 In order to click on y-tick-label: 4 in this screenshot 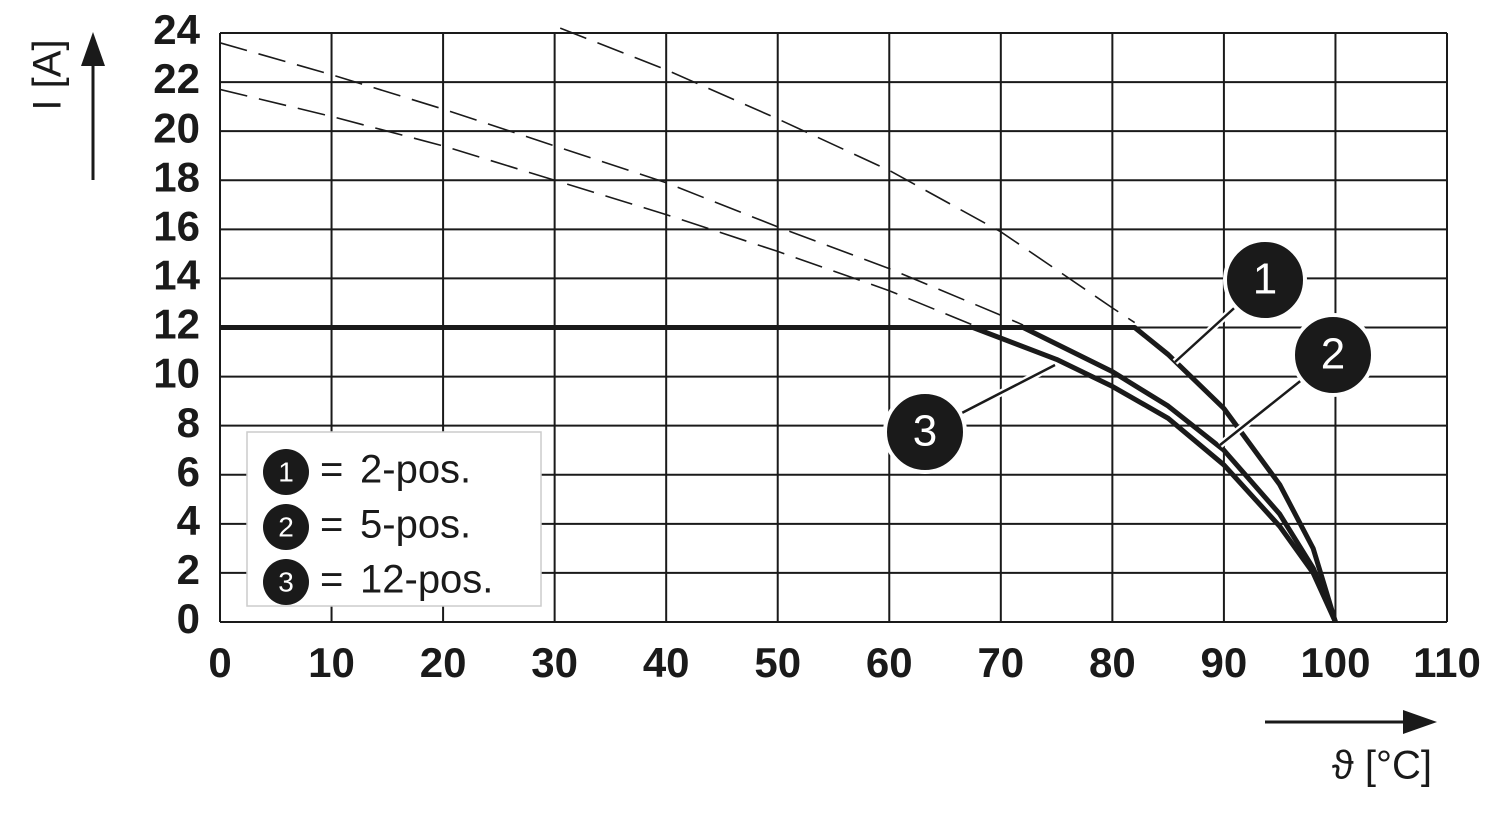, I will do `click(189, 520)`.